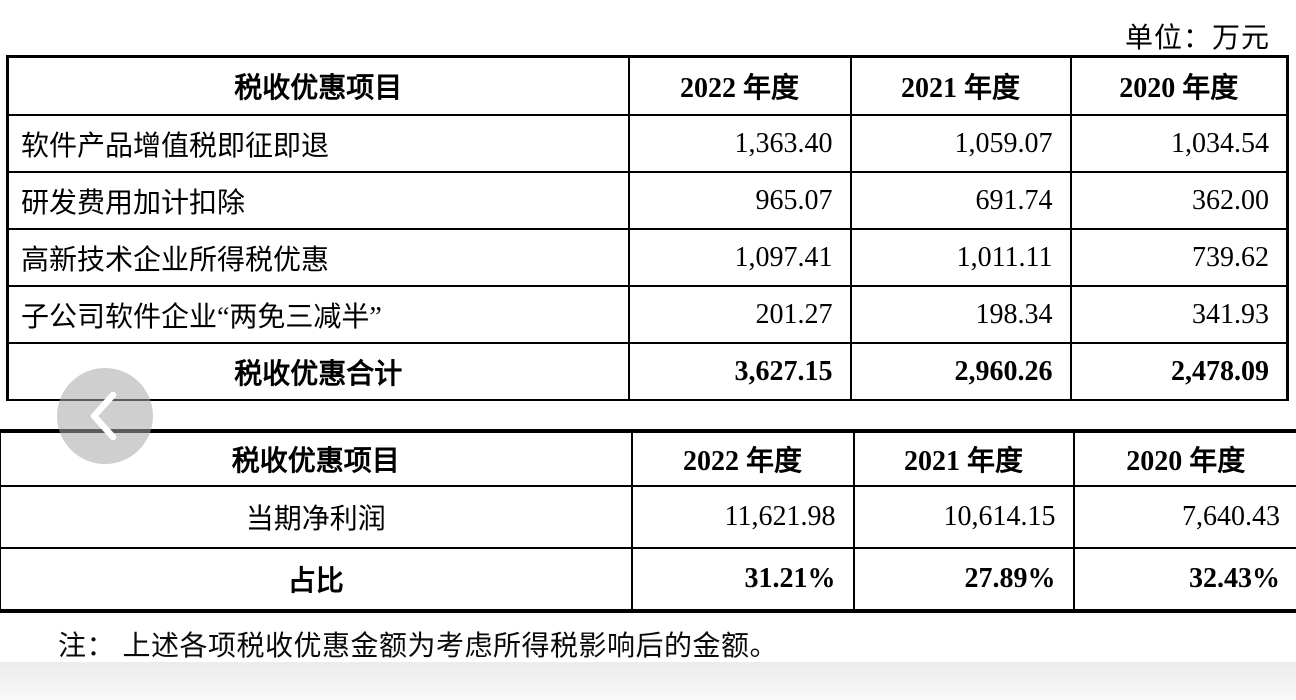 This screenshot has width=1296, height=700. What do you see at coordinates (960, 257) in the screenshot?
I see `value-cell: 1,011.11` at bounding box center [960, 257].